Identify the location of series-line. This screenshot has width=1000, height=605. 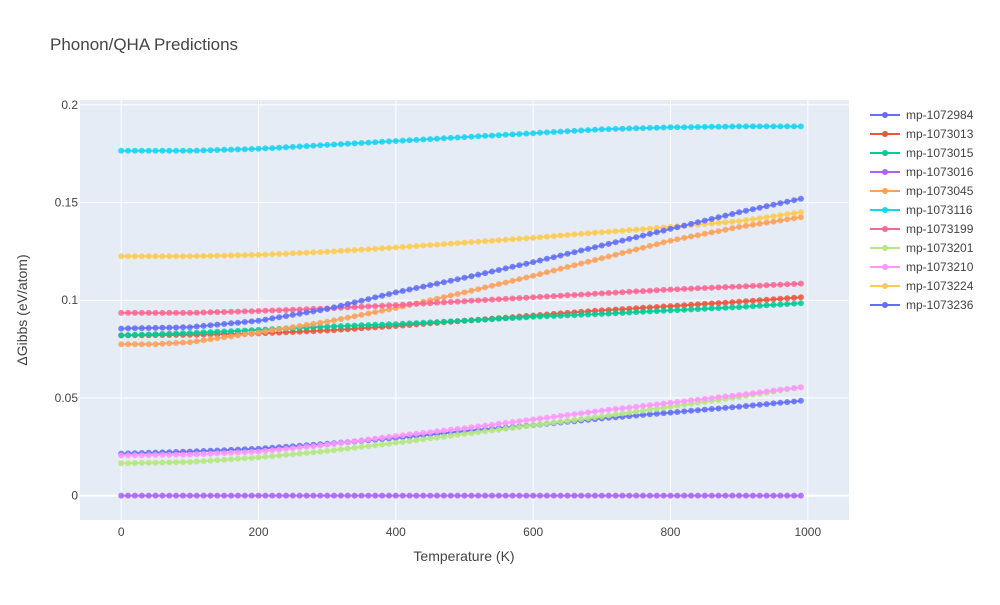
(461, 425).